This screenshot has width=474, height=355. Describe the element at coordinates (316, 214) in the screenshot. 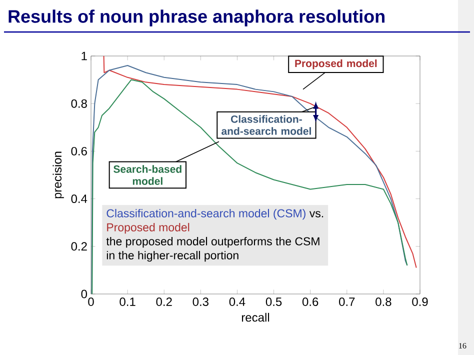

I see `annotation: vs.` at that location.